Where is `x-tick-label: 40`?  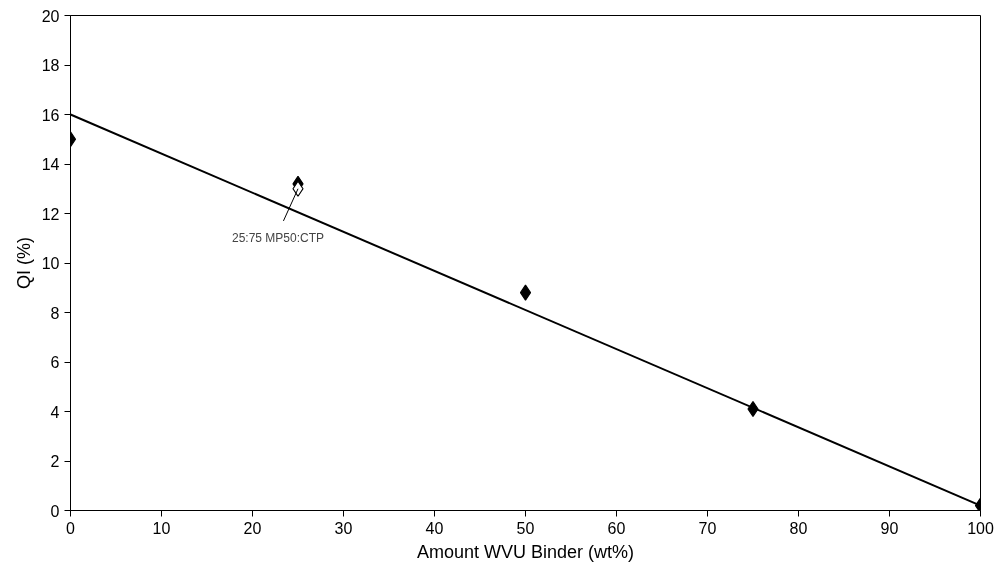 x-tick-label: 40 is located at coordinates (434, 528).